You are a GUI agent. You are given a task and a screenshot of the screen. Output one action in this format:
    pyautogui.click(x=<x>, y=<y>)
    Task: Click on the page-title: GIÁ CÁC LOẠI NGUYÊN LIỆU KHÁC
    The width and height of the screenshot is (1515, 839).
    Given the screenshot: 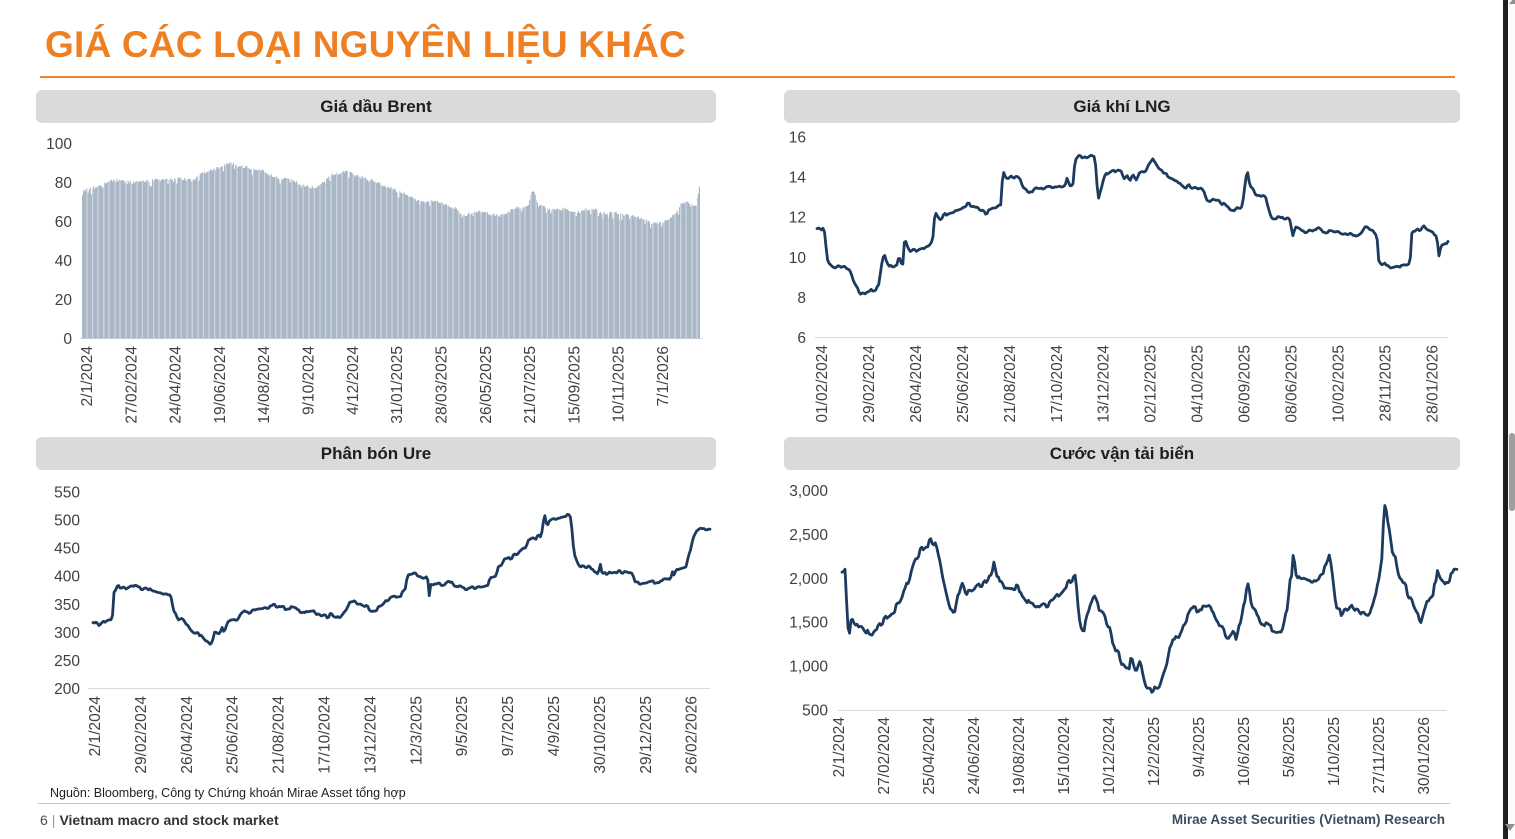 What is the action you would take?
    pyautogui.click(x=365, y=44)
    